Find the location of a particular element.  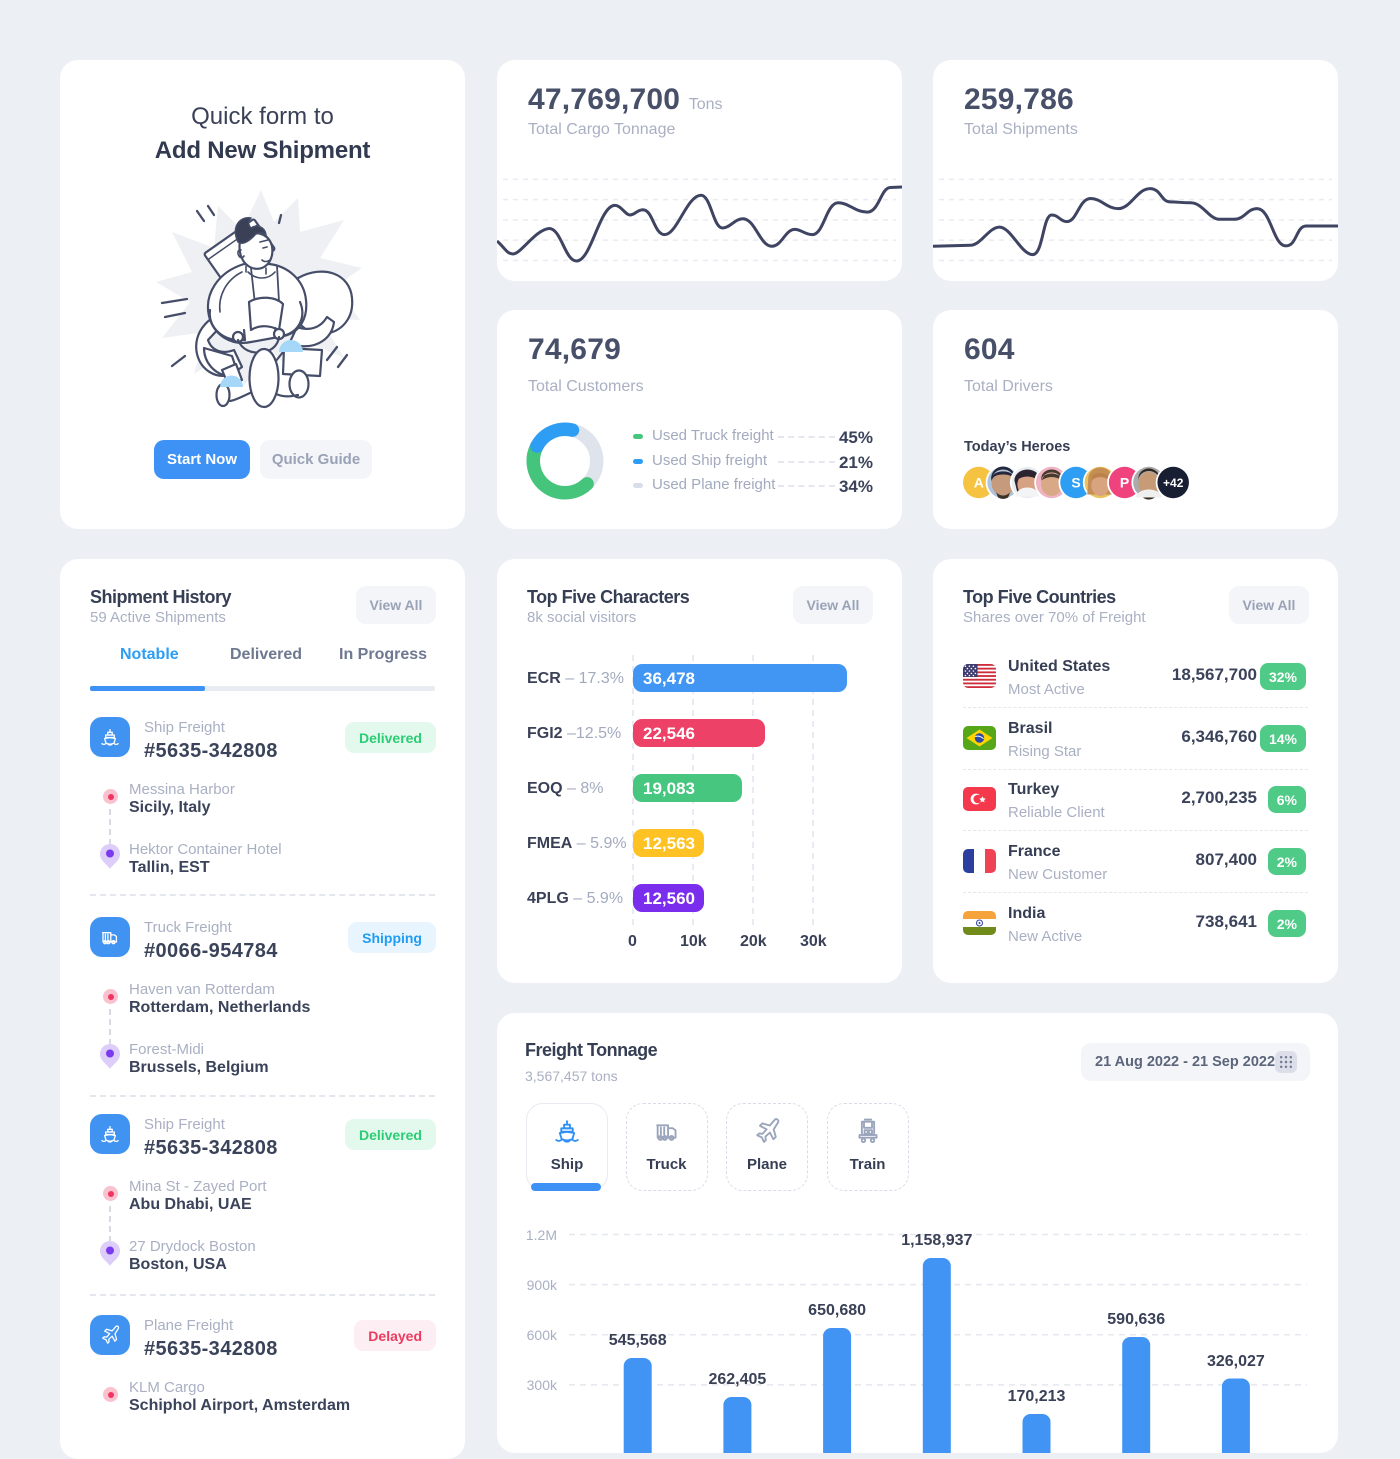

svg-text: A is located at coordinates (979, 483).